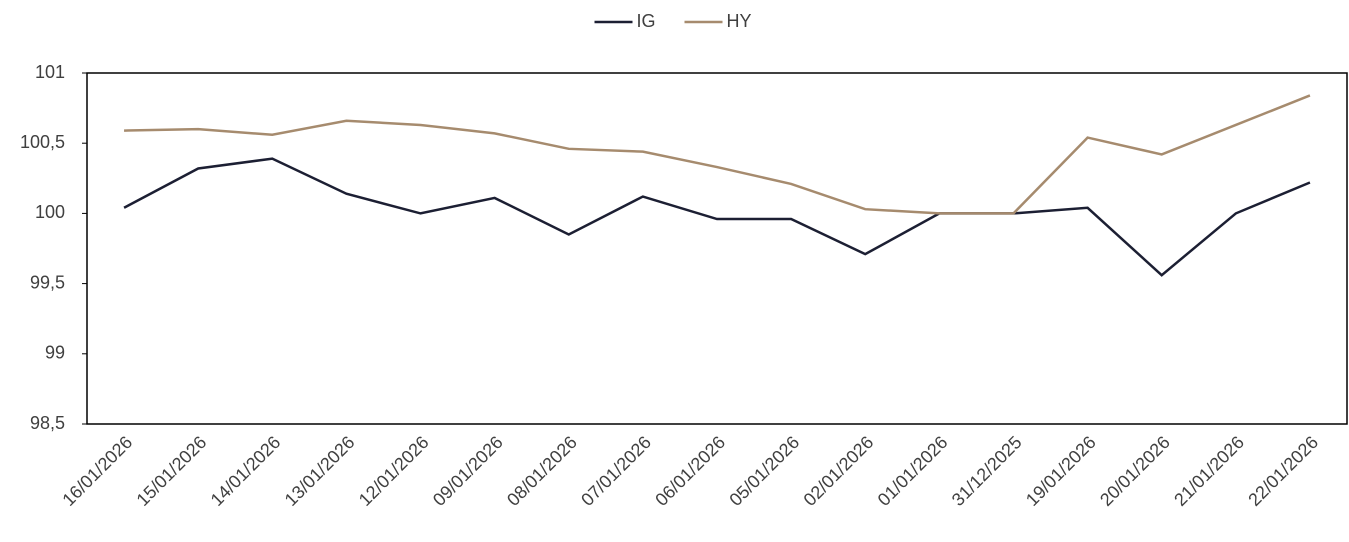  What do you see at coordinates (172, 471) in the screenshot?
I see `x-tick-label: 15/01/2026` at bounding box center [172, 471].